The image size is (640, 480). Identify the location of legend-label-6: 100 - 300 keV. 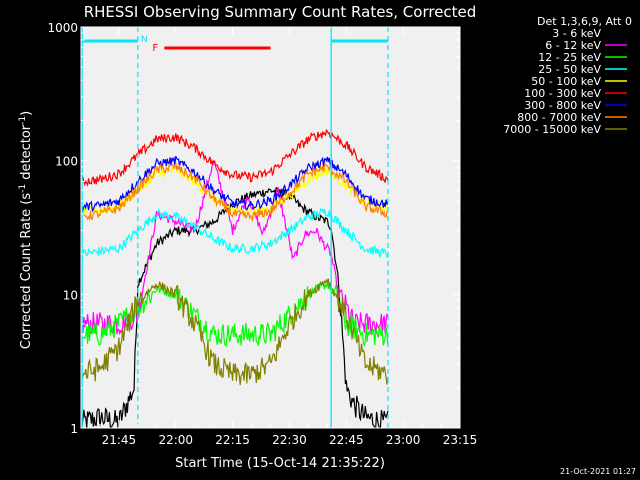
(562, 93).